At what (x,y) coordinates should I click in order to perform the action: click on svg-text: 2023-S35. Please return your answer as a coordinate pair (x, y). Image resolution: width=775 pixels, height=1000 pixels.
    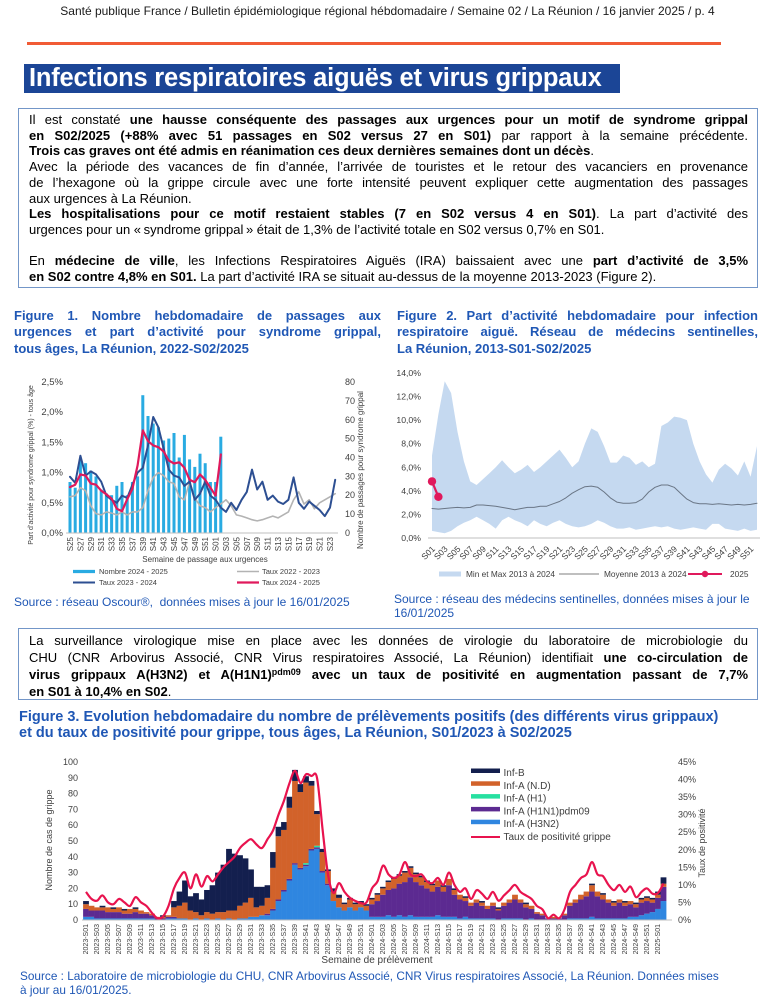
    Looking at the image, I should click on (273, 939).